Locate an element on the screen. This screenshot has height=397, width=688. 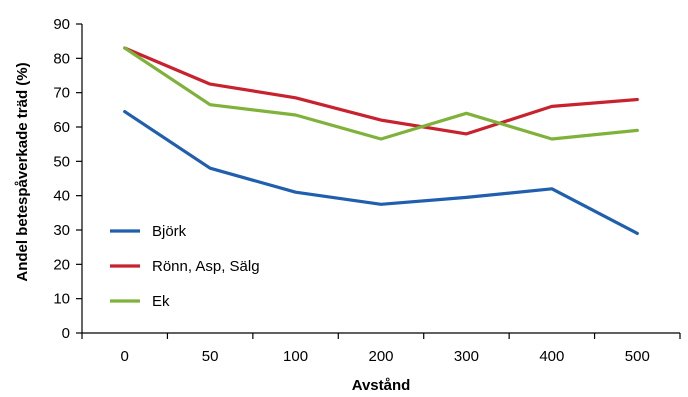
y-tick-label: 40 is located at coordinates (61, 196).